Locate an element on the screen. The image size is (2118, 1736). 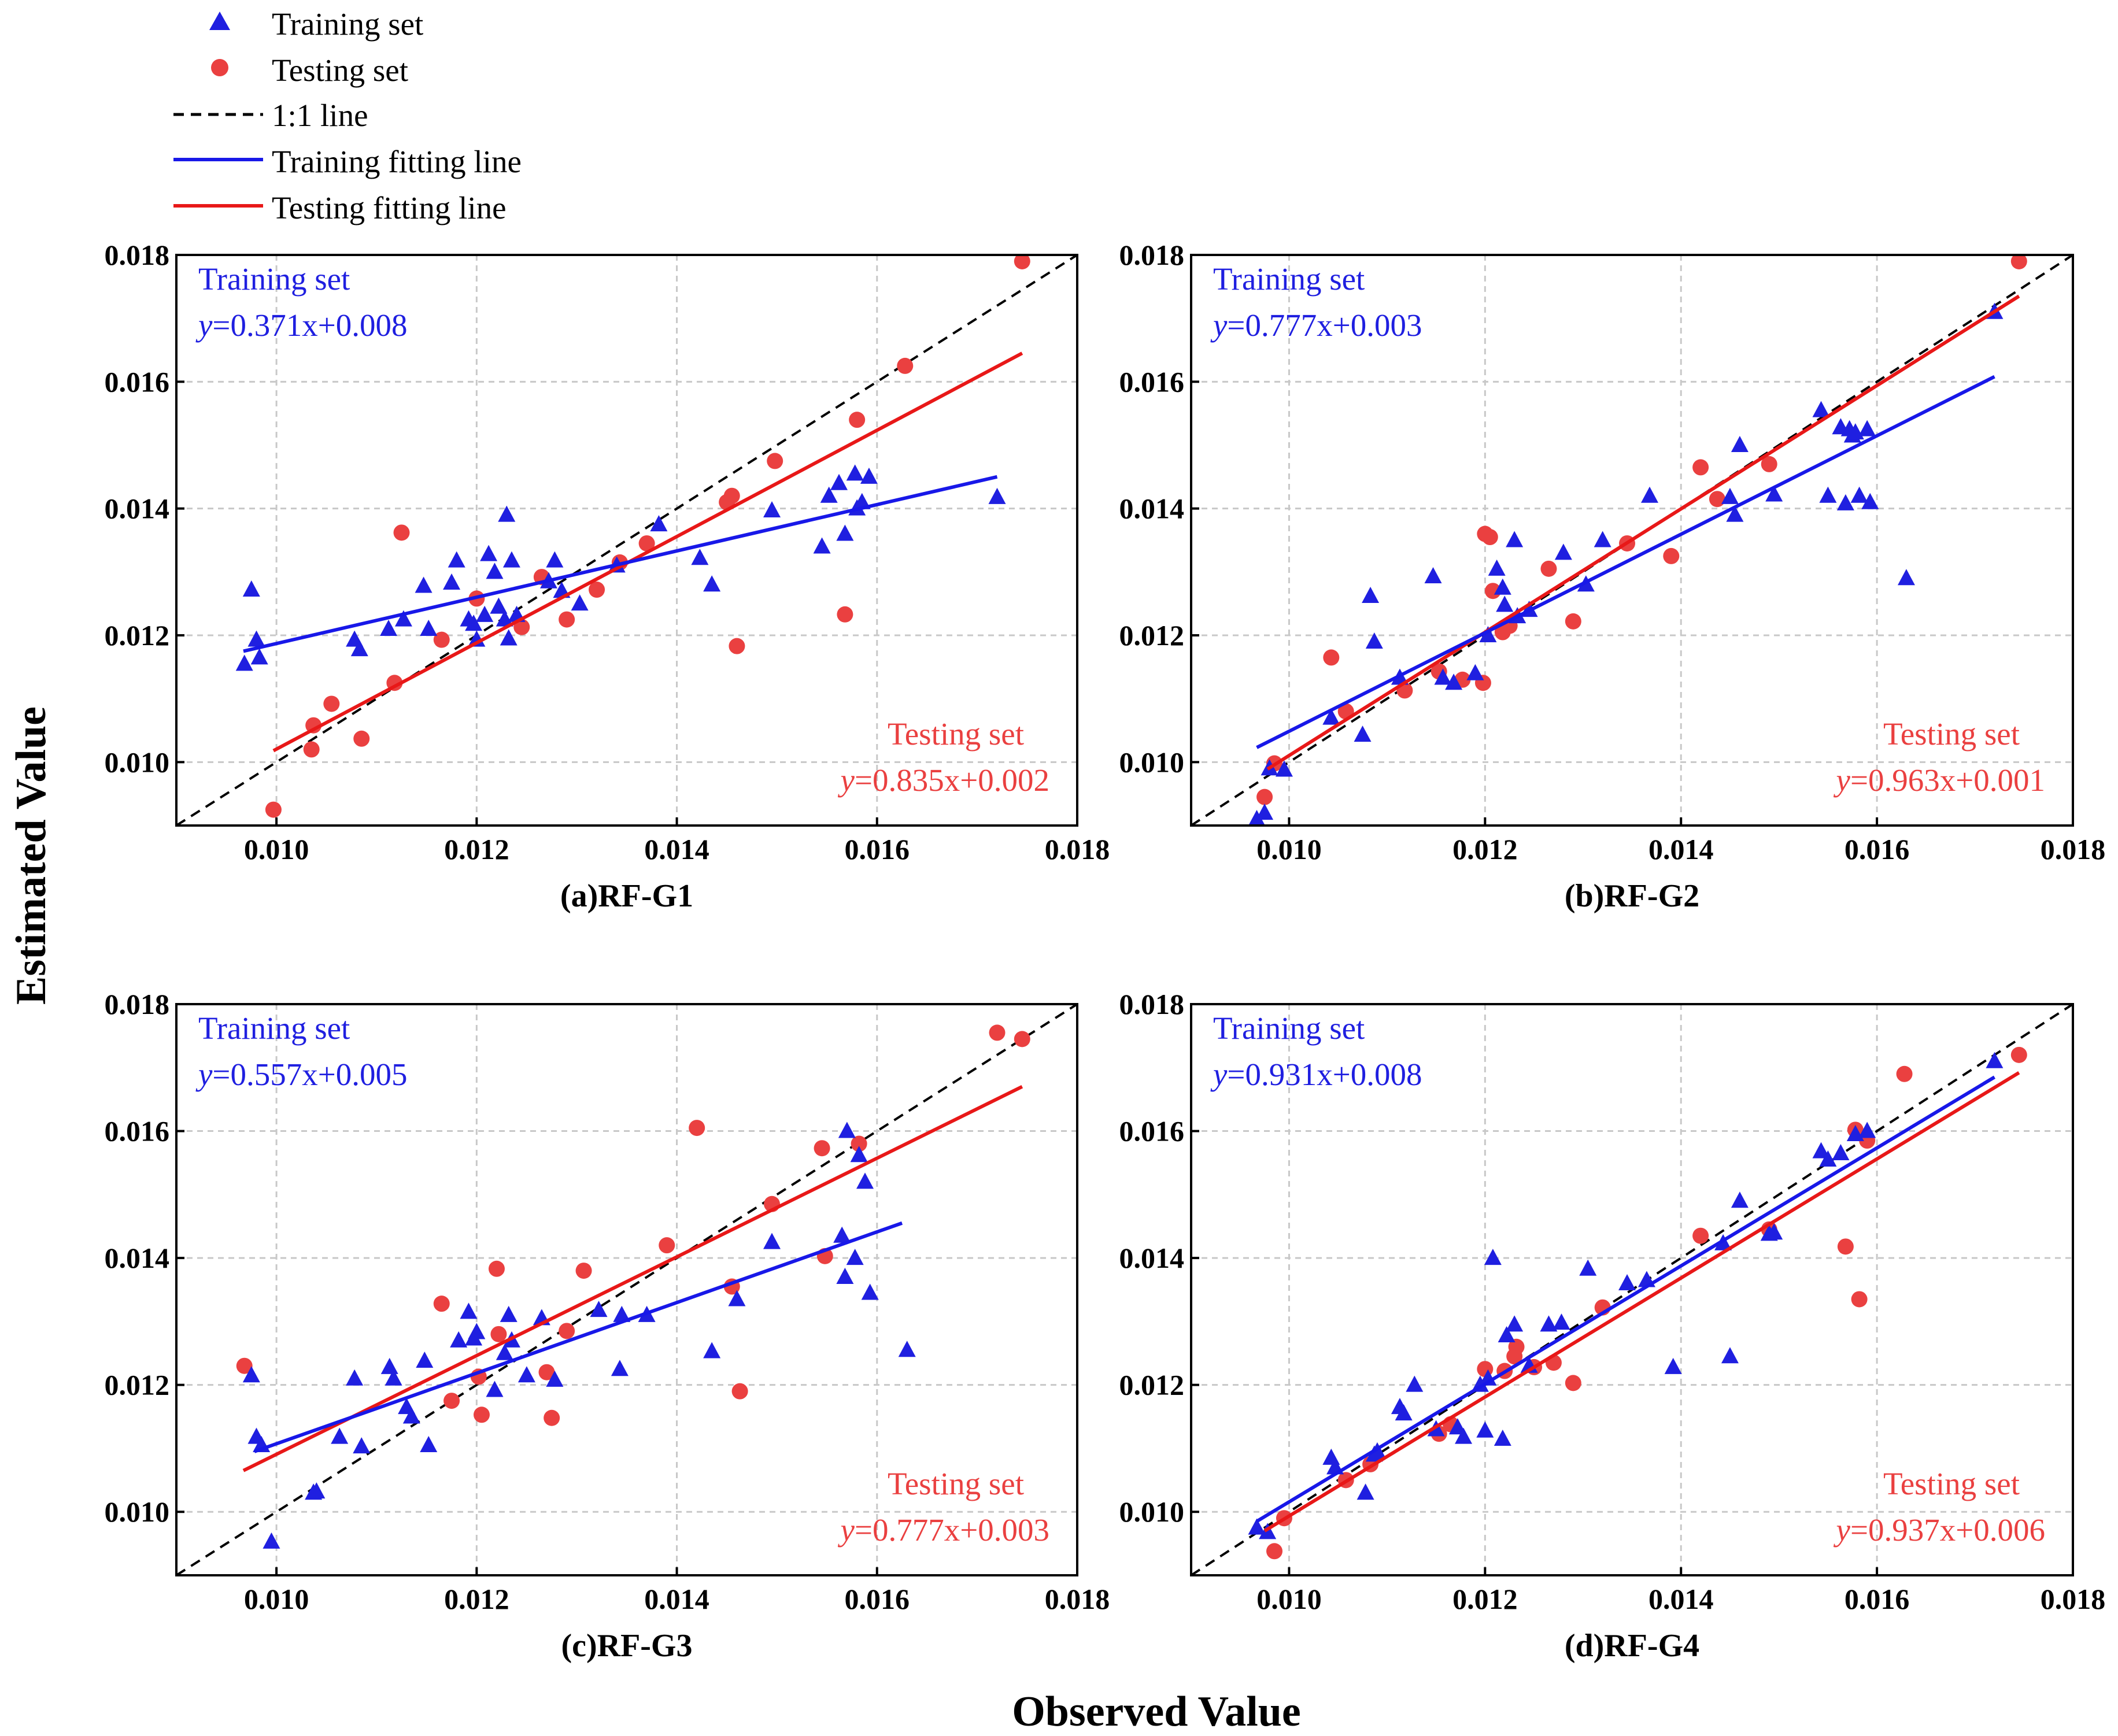
plot-area is located at coordinates (626, 1289).